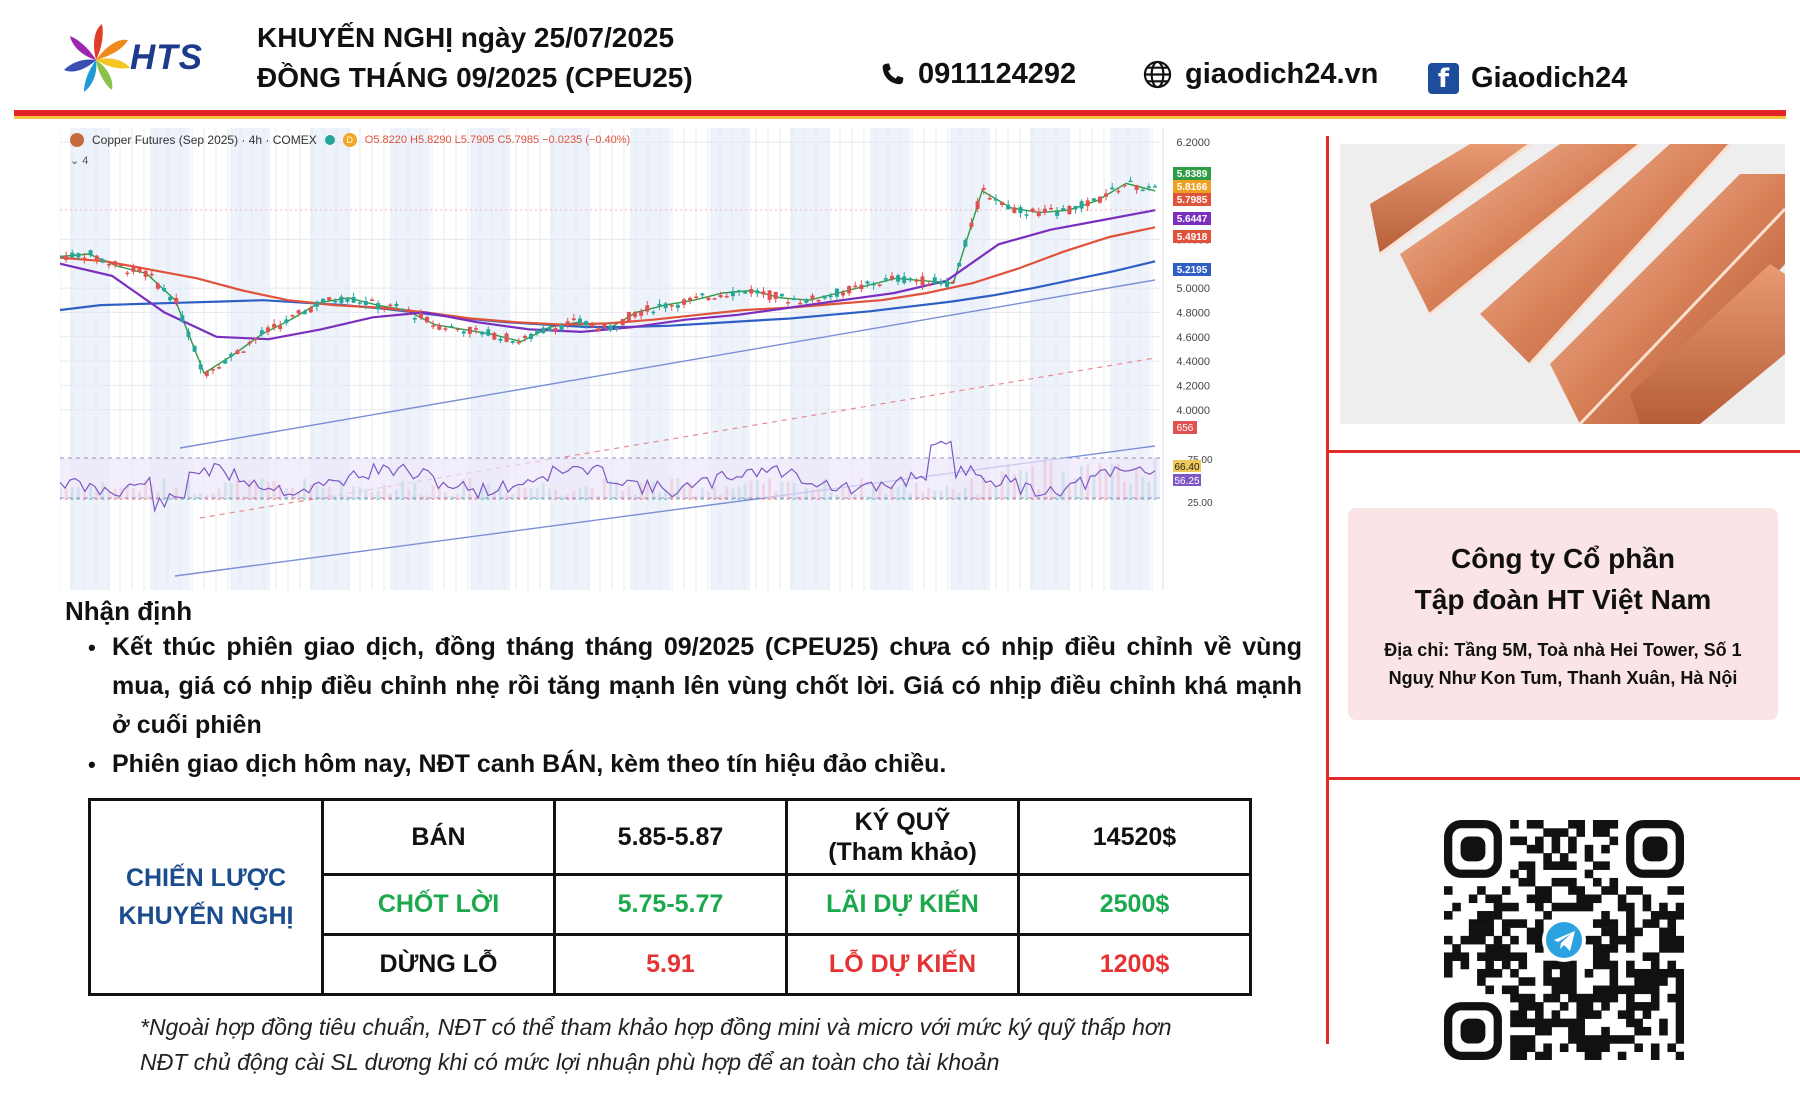  I want to click on telegram-qr-code, so click(1564, 940).